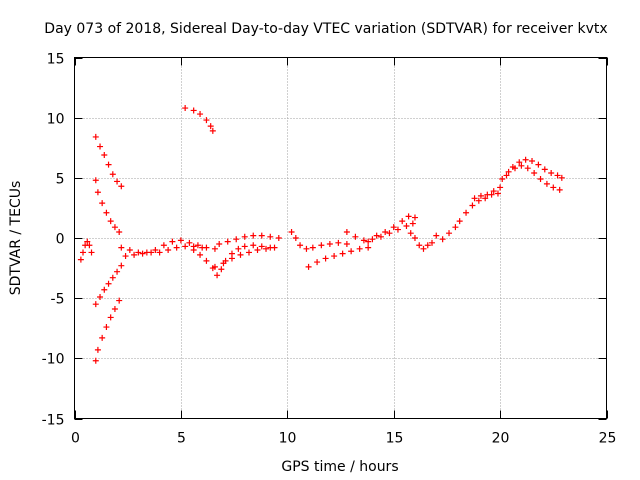 The image size is (640, 480). What do you see at coordinates (60, 240) in the screenshot?
I see `y-tick-label: 0` at bounding box center [60, 240].